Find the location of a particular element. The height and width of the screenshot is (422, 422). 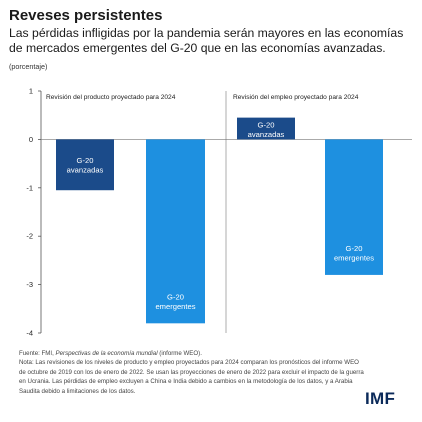

y-tick-label: -3 is located at coordinates (29, 284).